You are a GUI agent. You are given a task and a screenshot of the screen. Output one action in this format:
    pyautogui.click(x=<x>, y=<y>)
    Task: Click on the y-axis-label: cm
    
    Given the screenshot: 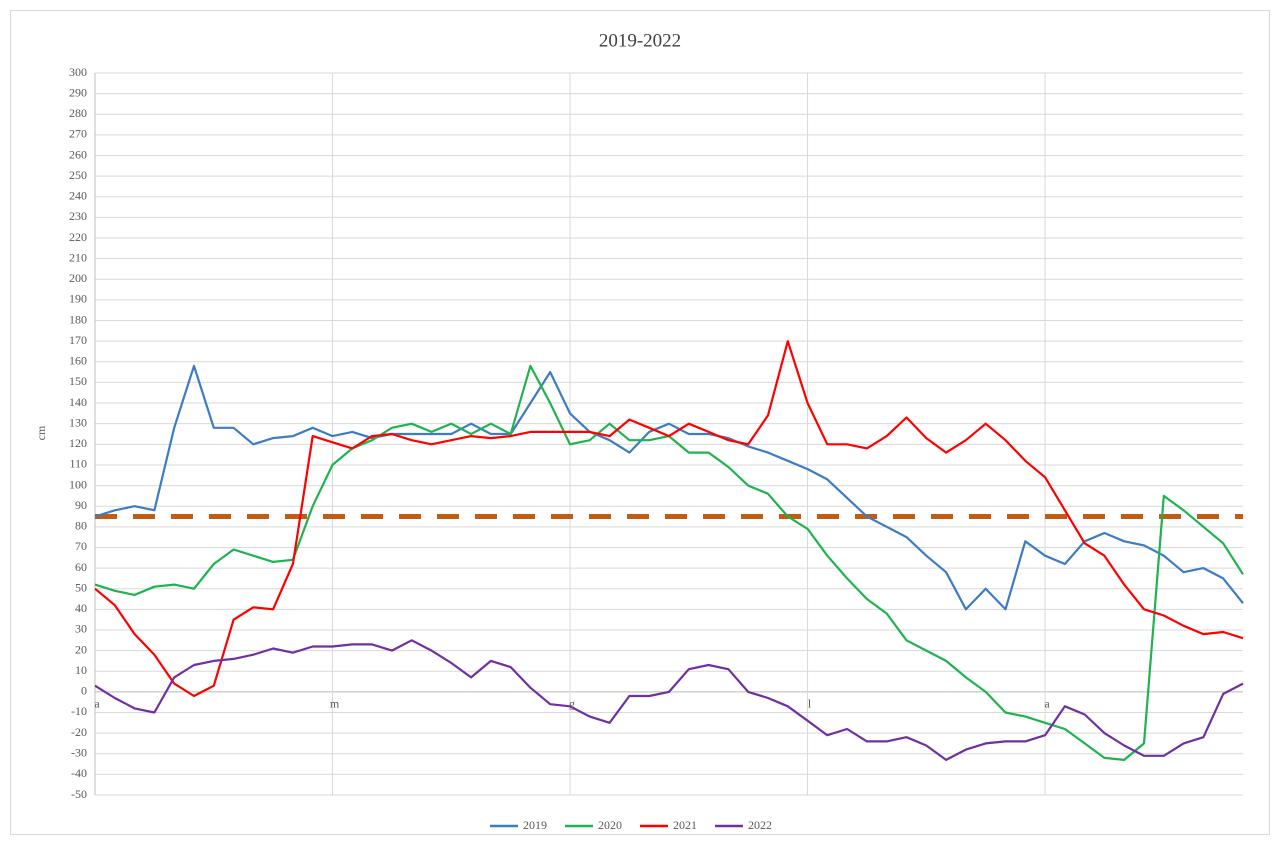 What is the action you would take?
    pyautogui.click(x=41, y=432)
    